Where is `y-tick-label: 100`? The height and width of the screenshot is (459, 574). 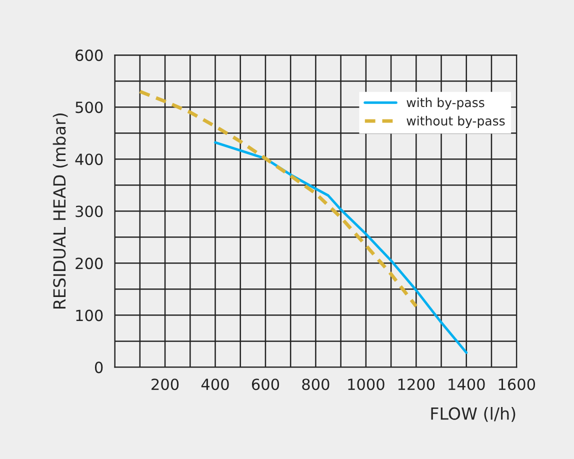
y-tick-label: 100 is located at coordinates (89, 316).